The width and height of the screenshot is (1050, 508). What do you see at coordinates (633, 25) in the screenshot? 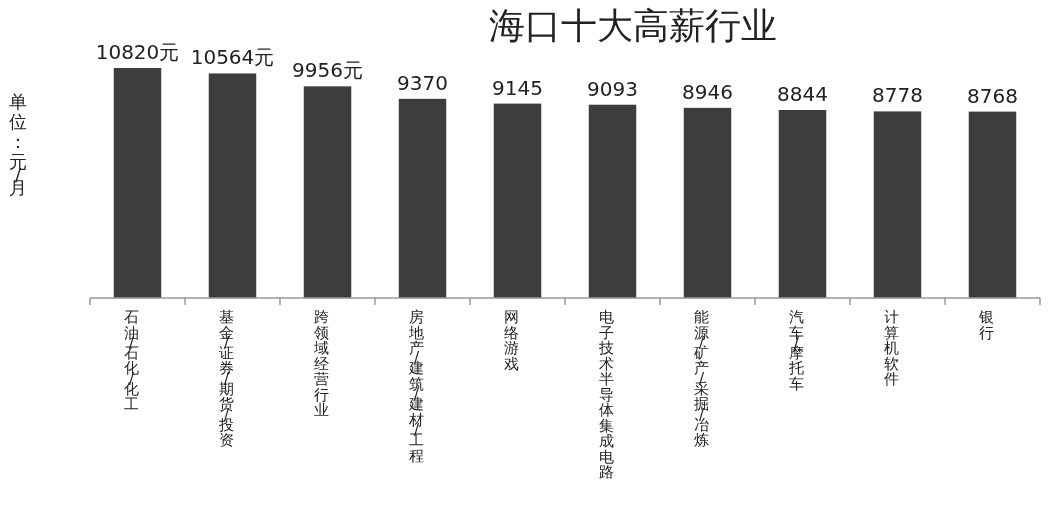
I see `chart-title: 海口十大高薪行业` at bounding box center [633, 25].